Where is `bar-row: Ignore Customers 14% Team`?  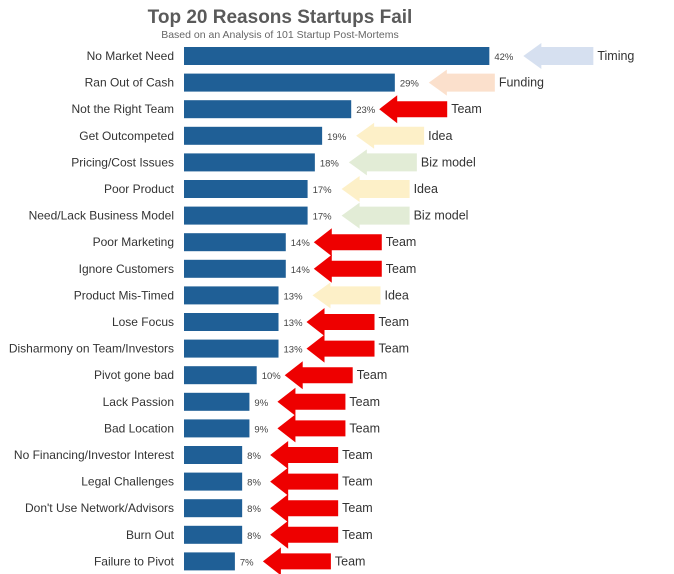 bar-row: Ignore Customers 14% Team is located at coordinates (248, 268).